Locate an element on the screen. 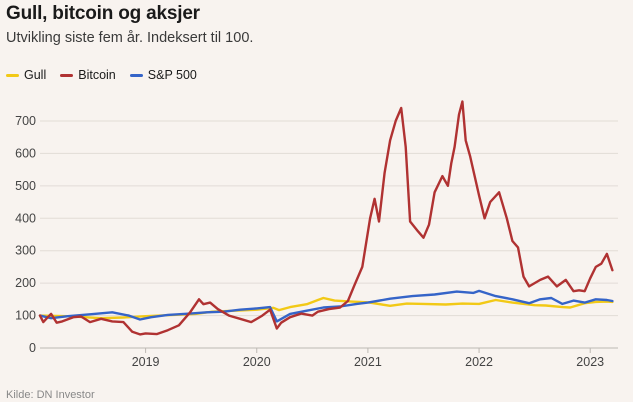  legend-item-sp500: S&P 500 is located at coordinates (163, 75).